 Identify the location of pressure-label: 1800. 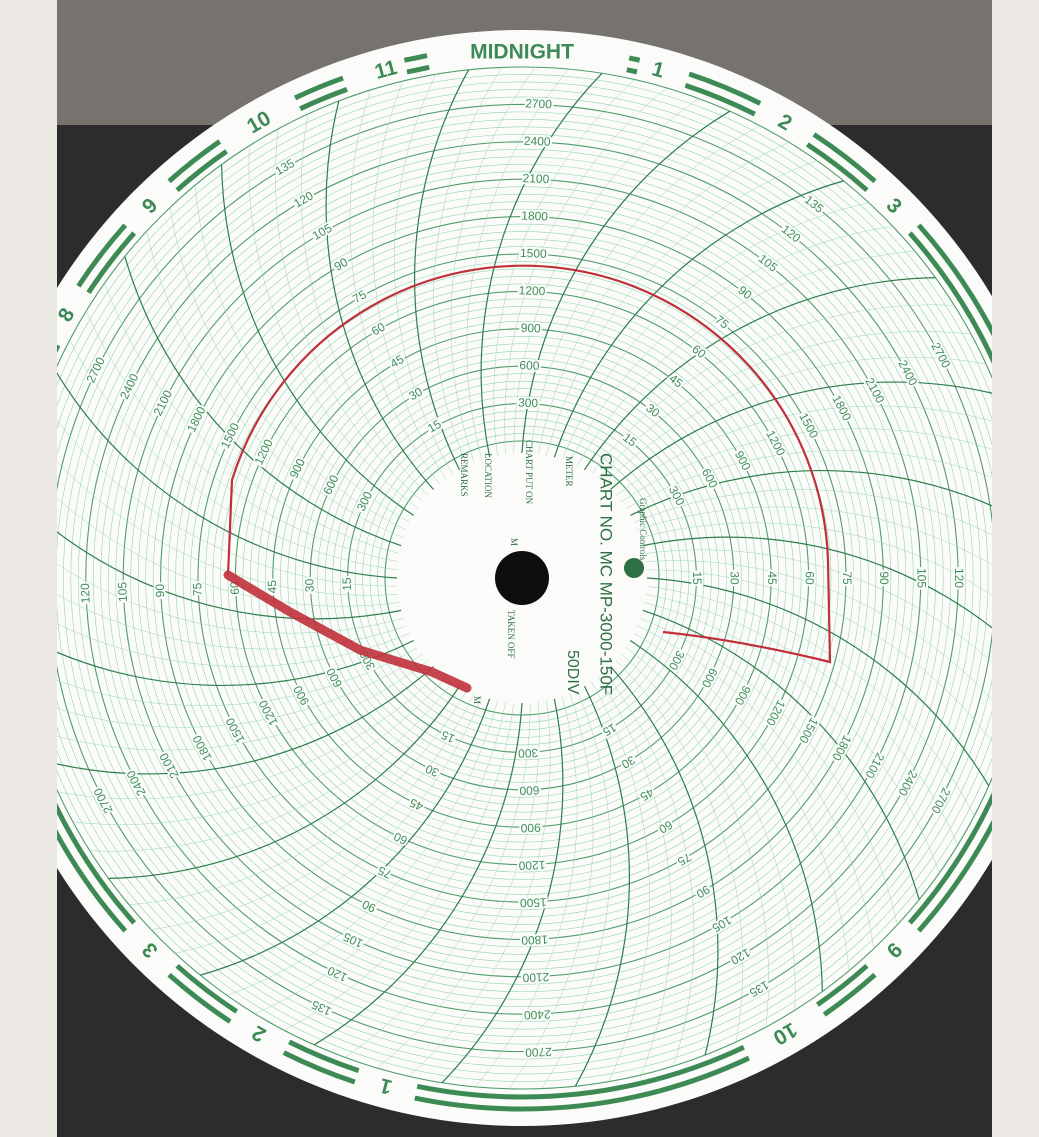
(534, 940).